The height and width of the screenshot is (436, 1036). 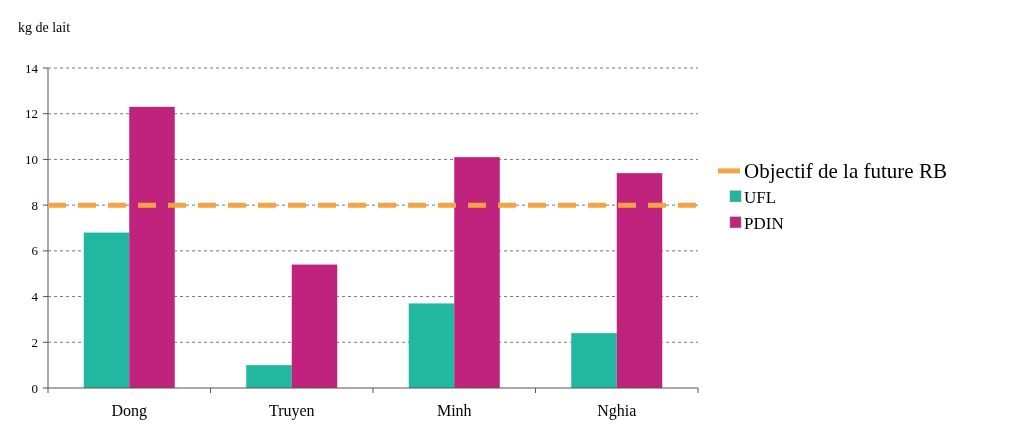 I want to click on y-tick-label: 10, so click(x=31, y=159).